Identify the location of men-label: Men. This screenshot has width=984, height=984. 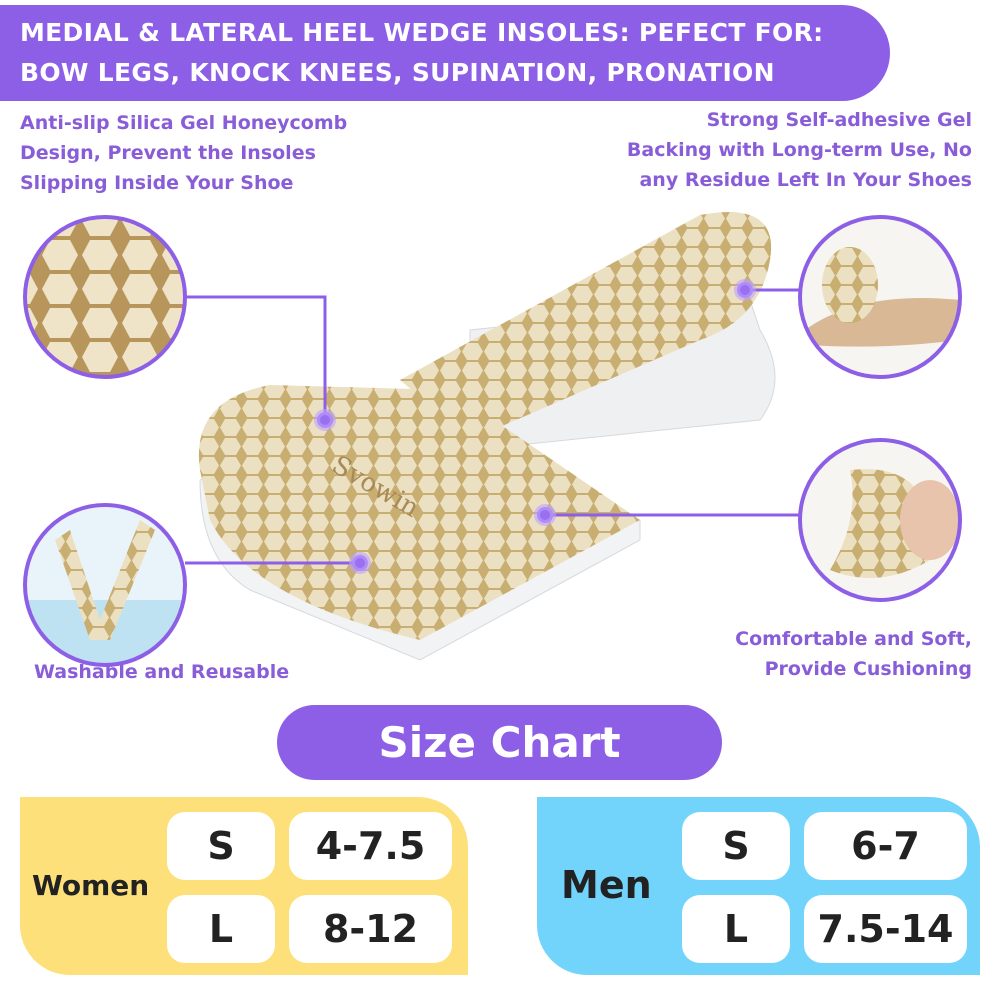
(606, 885).